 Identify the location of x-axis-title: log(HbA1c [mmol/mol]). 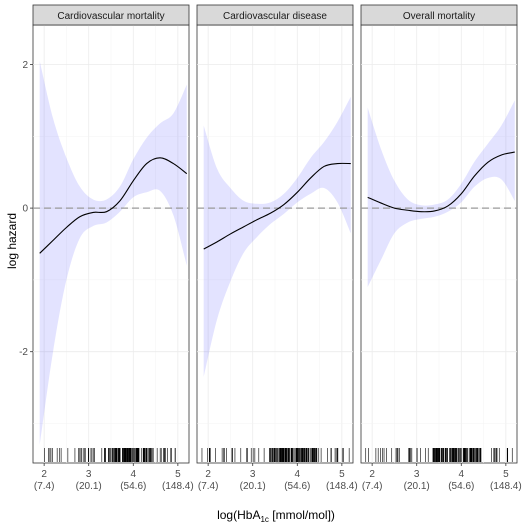
(276, 516).